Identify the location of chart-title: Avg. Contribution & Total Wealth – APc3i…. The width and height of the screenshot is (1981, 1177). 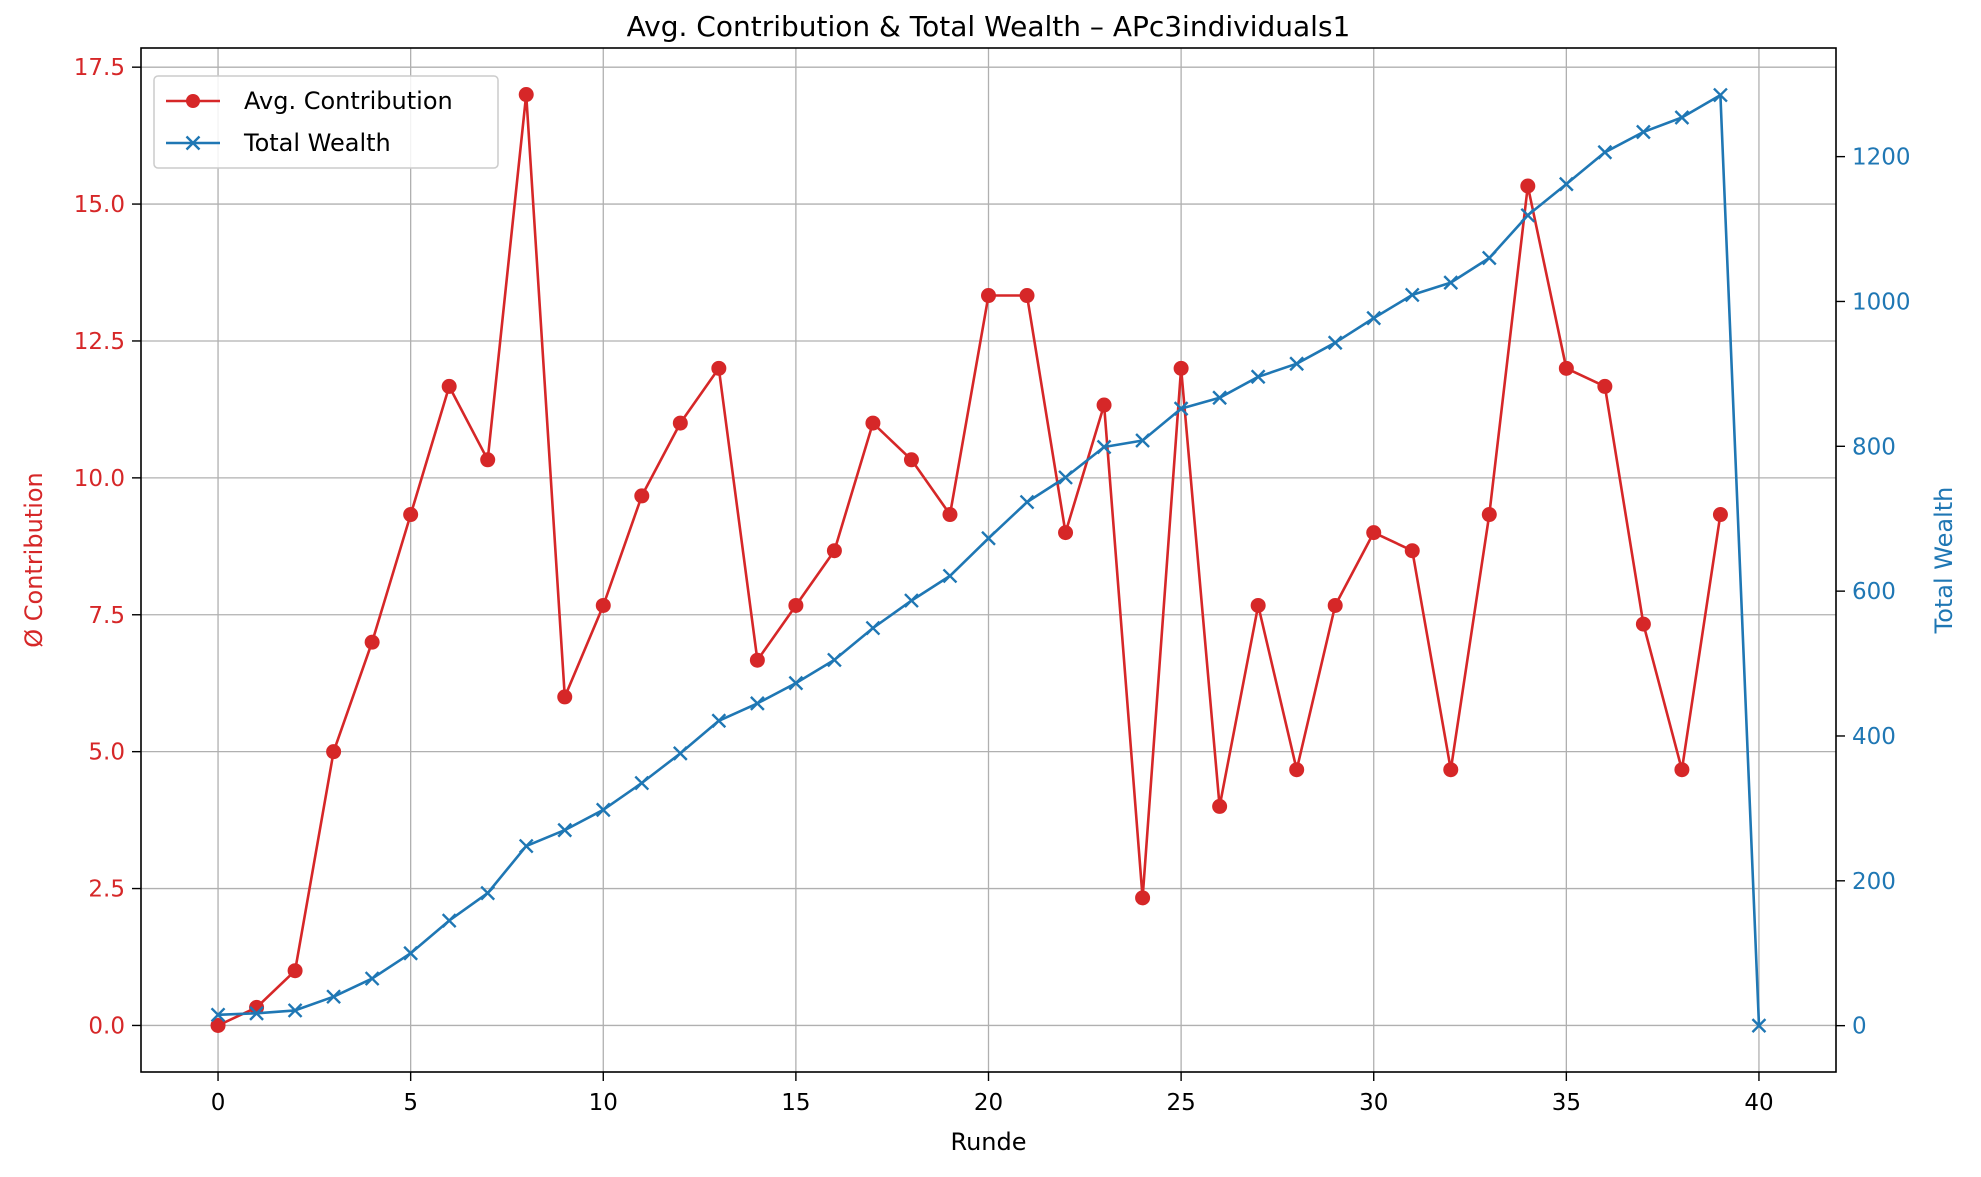
(989, 26).